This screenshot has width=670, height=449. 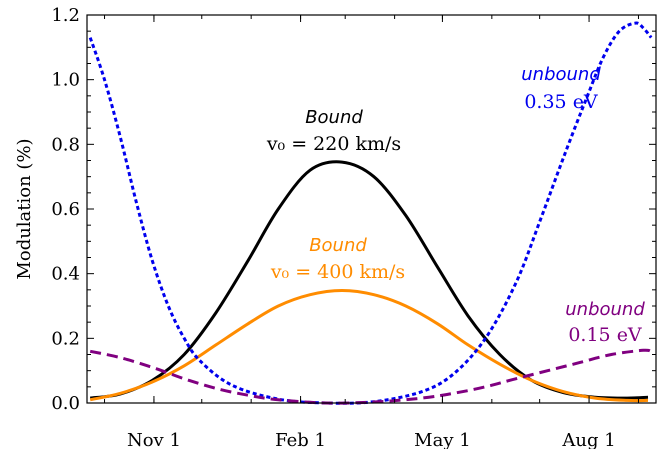 I want to click on annotation-unbound-035: unbound 0.35 eV, so click(x=561, y=88).